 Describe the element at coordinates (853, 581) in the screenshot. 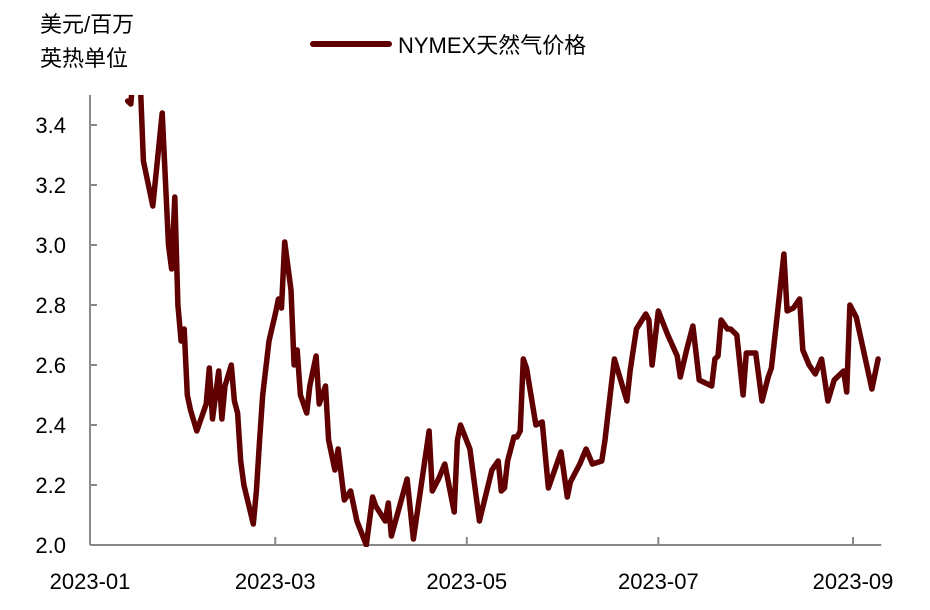

I see `x-tick-label: 2023-09` at that location.